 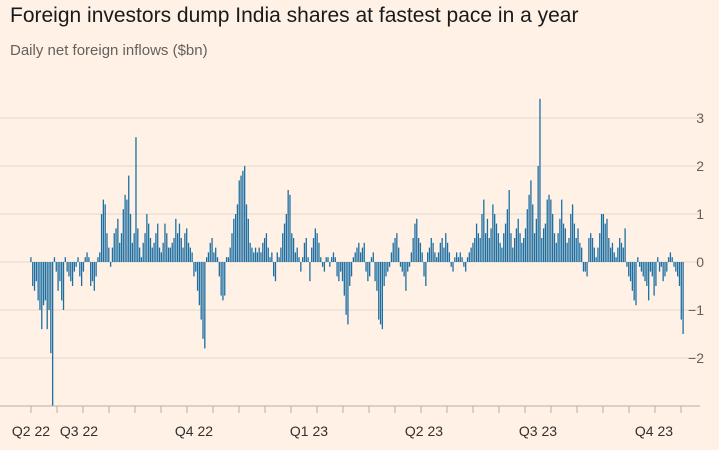 What do you see at coordinates (79, 431) in the screenshot?
I see `x-tick-label: Q3 22` at bounding box center [79, 431].